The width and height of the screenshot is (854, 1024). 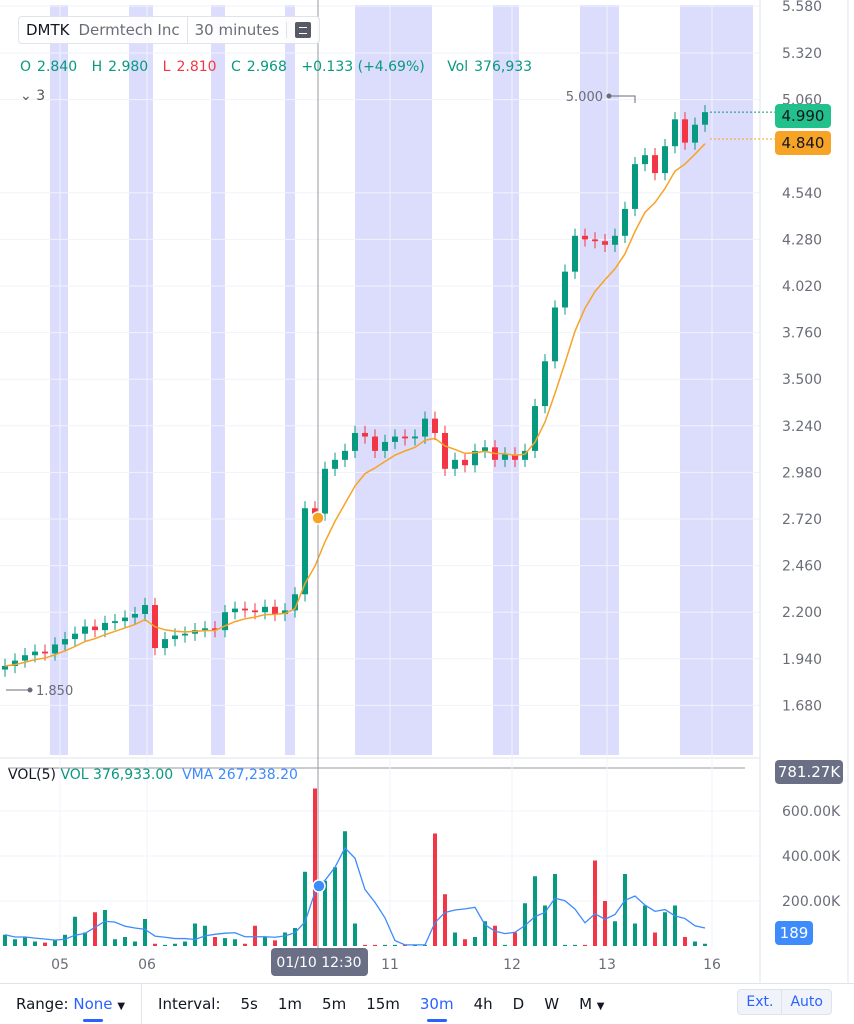 What do you see at coordinates (811, 812) in the screenshot?
I see `volume-tick-label: 600.00K` at bounding box center [811, 812].